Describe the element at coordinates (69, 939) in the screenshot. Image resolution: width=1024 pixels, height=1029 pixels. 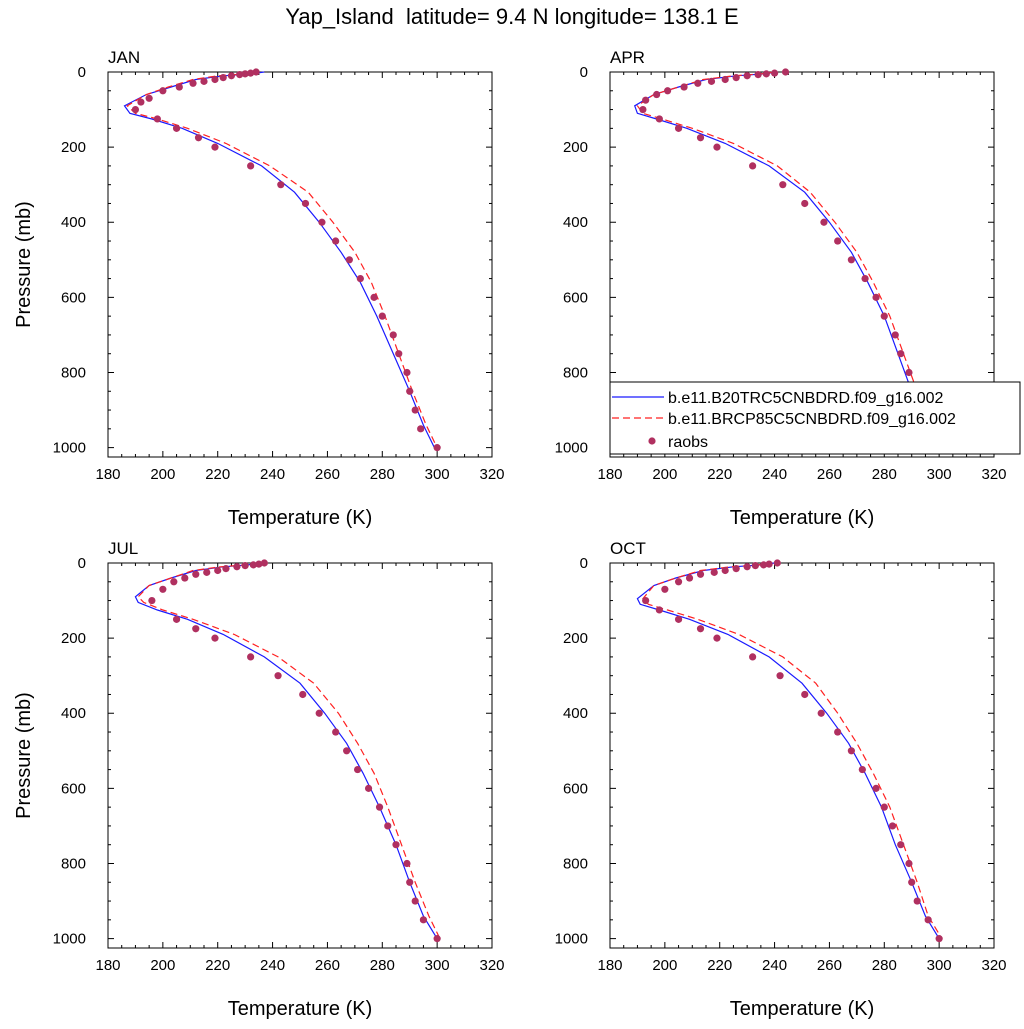
I see `y-tick-label: 1000` at that location.